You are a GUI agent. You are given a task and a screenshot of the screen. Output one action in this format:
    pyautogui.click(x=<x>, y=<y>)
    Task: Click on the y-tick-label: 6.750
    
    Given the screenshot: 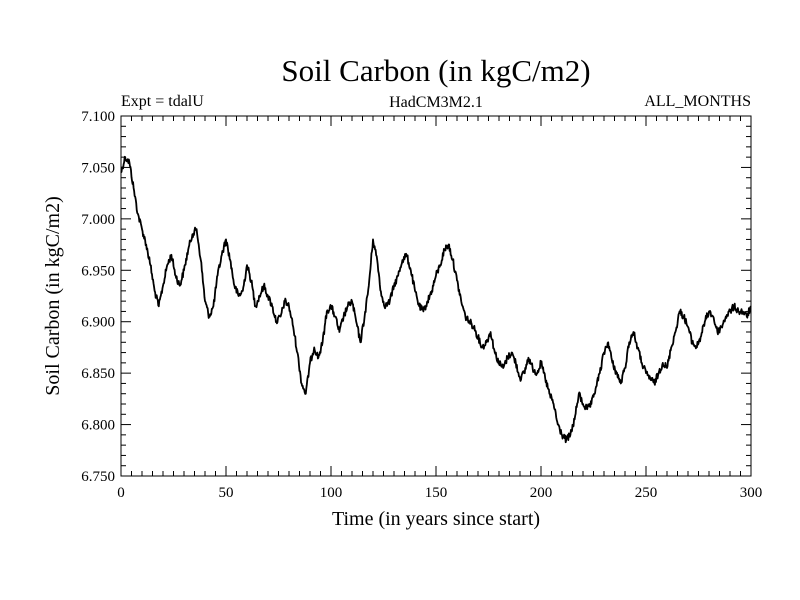 What is the action you would take?
    pyautogui.click(x=98, y=477)
    